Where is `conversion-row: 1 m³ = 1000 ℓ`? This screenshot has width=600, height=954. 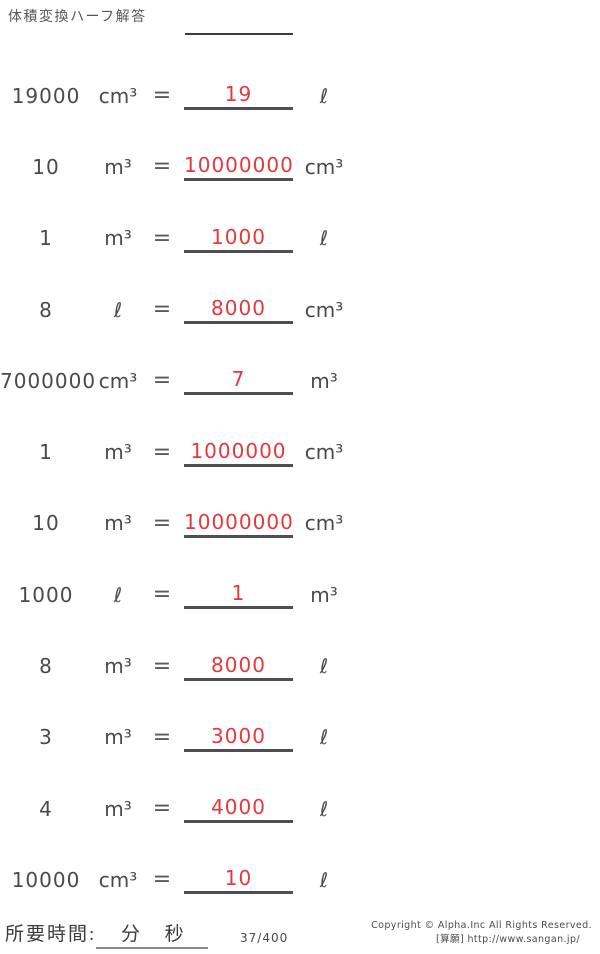
conversion-row: 1 m³ = 1000 ℓ is located at coordinates (300, 238).